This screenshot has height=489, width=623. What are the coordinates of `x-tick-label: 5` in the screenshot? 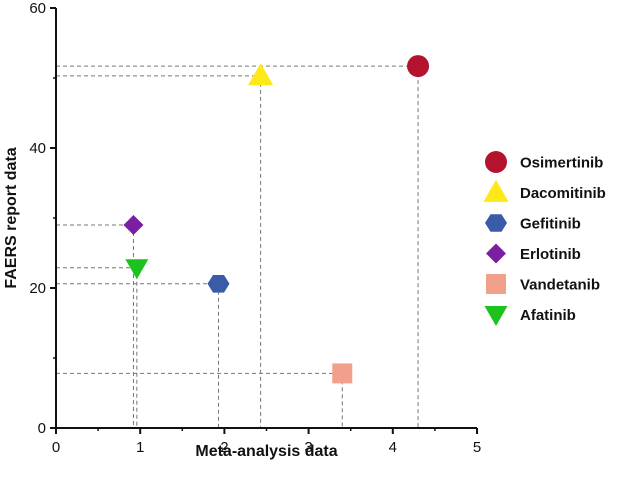 It's located at (477, 447).